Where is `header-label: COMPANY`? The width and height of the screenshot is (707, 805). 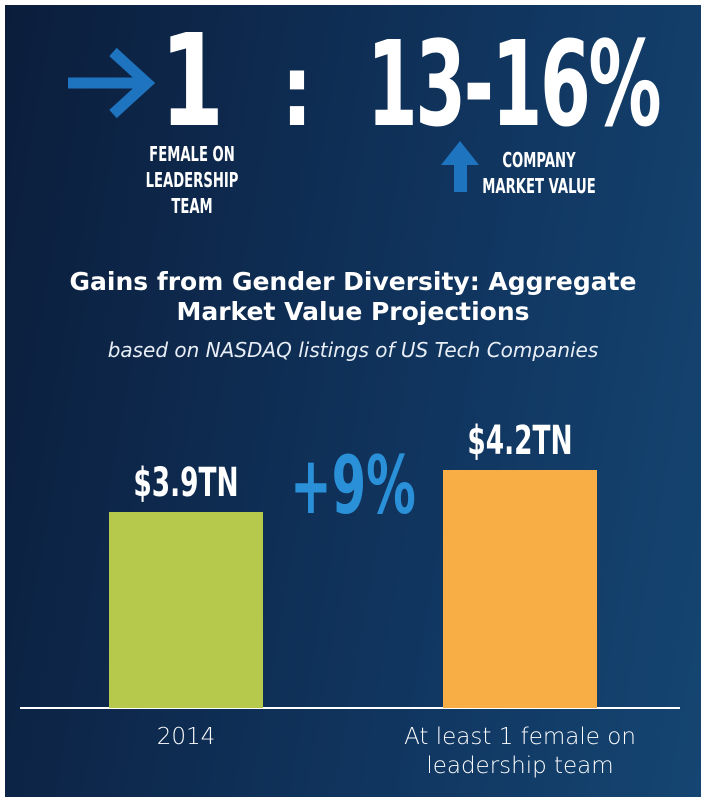
header-label: COMPANY is located at coordinates (539, 160).